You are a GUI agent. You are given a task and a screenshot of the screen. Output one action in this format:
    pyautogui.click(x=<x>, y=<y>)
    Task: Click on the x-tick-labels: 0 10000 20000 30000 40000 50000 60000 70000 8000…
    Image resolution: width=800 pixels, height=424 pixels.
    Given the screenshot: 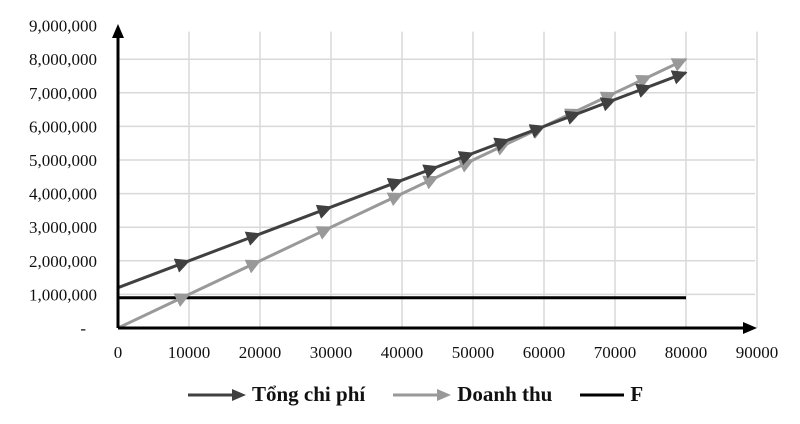 What is the action you would take?
    pyautogui.click(x=446, y=352)
    